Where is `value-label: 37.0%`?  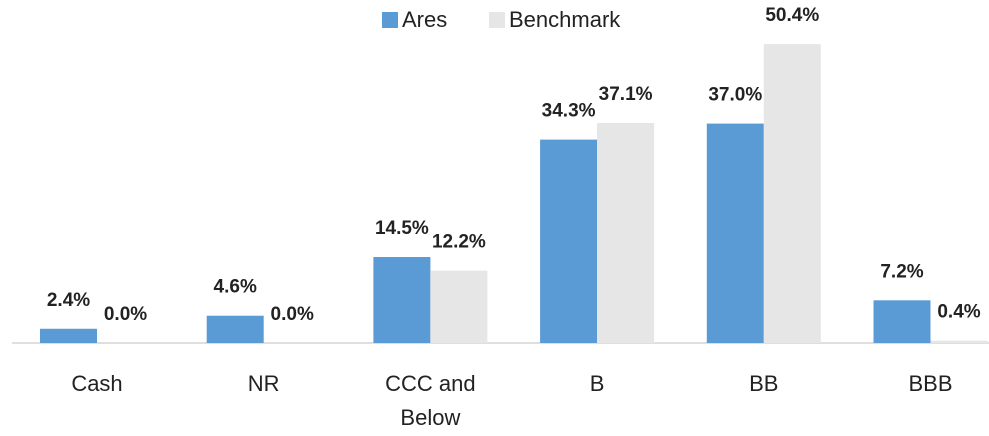 value-label: 37.0% is located at coordinates (735, 95).